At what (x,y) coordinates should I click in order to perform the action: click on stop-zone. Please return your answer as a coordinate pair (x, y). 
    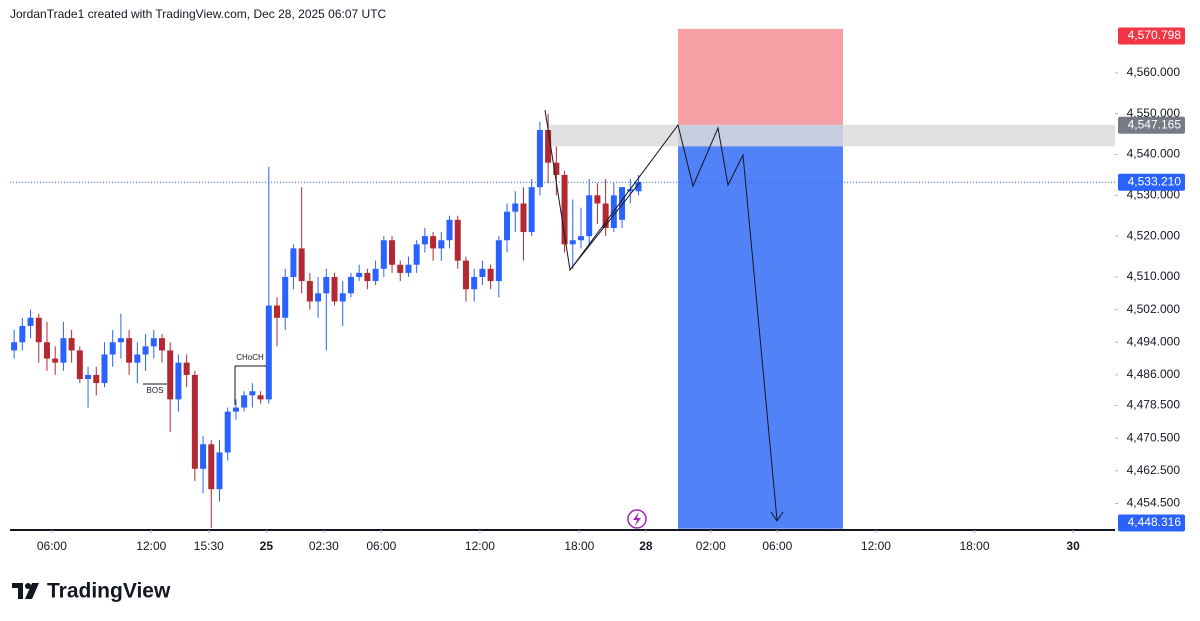
    Looking at the image, I should click on (760, 77).